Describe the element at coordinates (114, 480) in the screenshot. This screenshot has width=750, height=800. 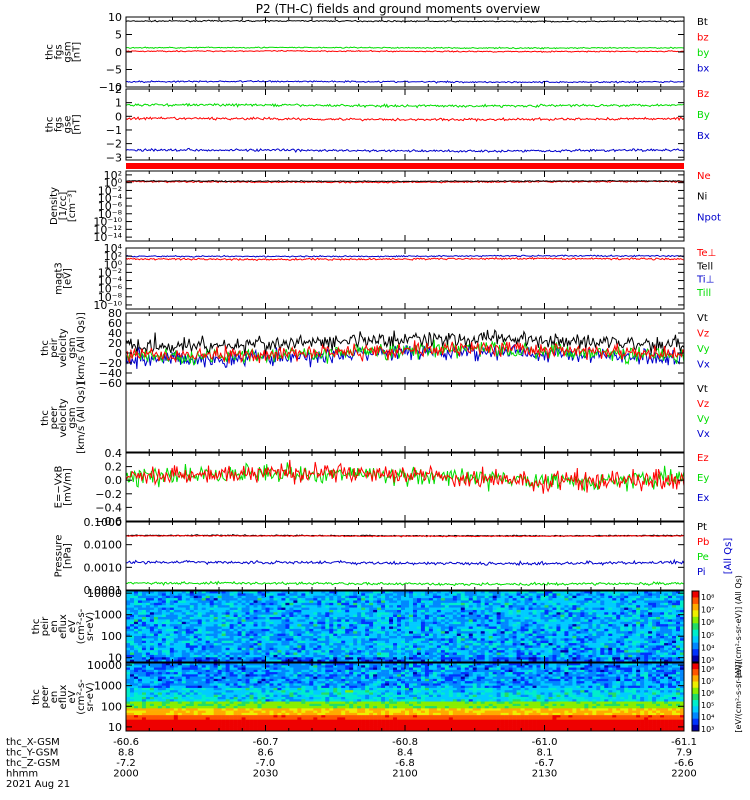
I see `y-tick-label: 0.0` at that location.